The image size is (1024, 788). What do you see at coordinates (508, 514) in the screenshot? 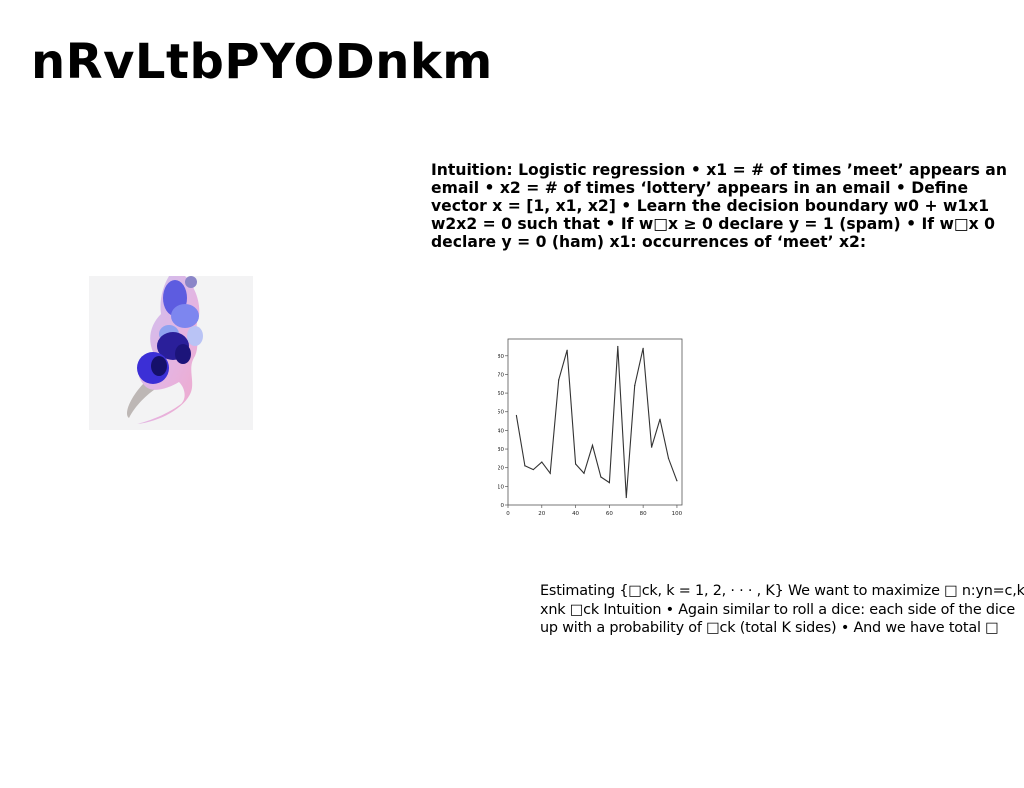
I see `x-tick-label: 0` at bounding box center [508, 514].